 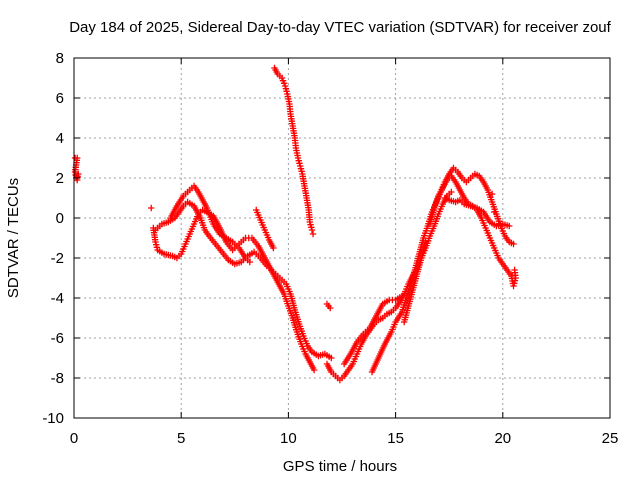 What do you see at coordinates (340, 466) in the screenshot?
I see `x-axis-label: GPS time / hours` at bounding box center [340, 466].